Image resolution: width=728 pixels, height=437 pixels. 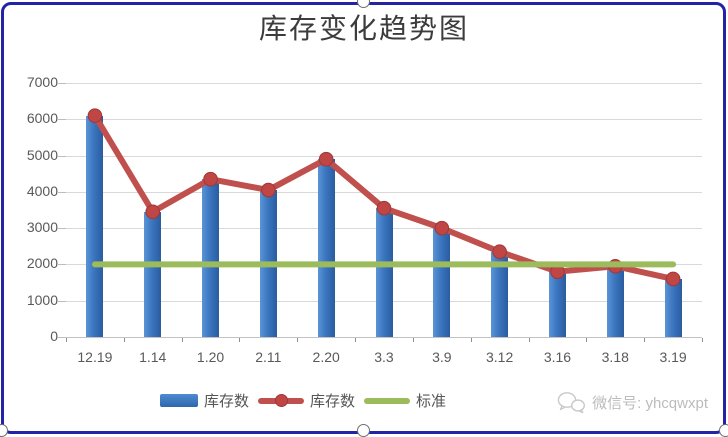 What do you see at coordinates (268, 357) in the screenshot?
I see `x-axis-label-2.11: 2.11` at bounding box center [268, 357].